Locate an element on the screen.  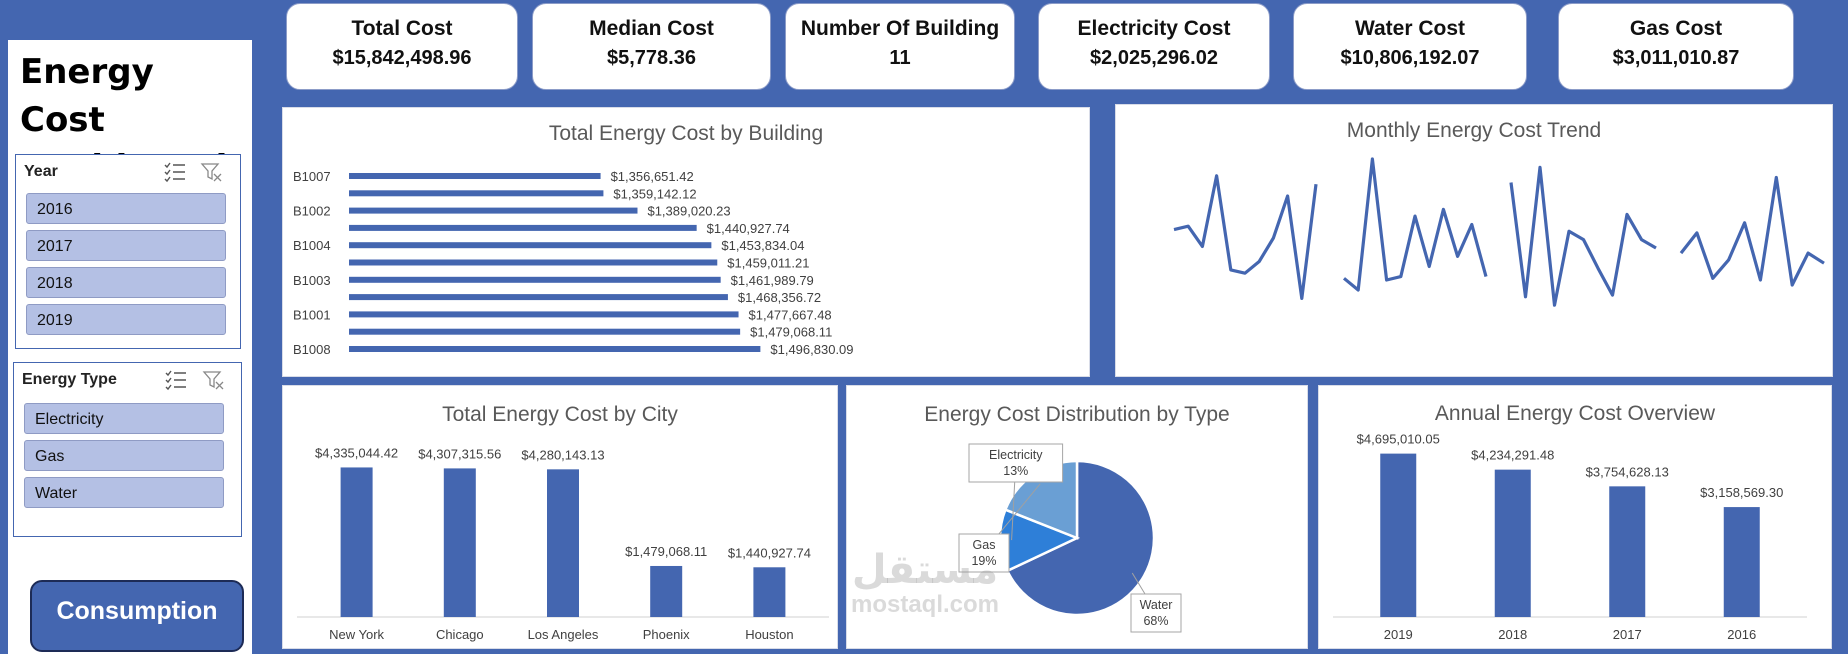
building-bar-label: $1,389,020.23 is located at coordinates (688, 211).